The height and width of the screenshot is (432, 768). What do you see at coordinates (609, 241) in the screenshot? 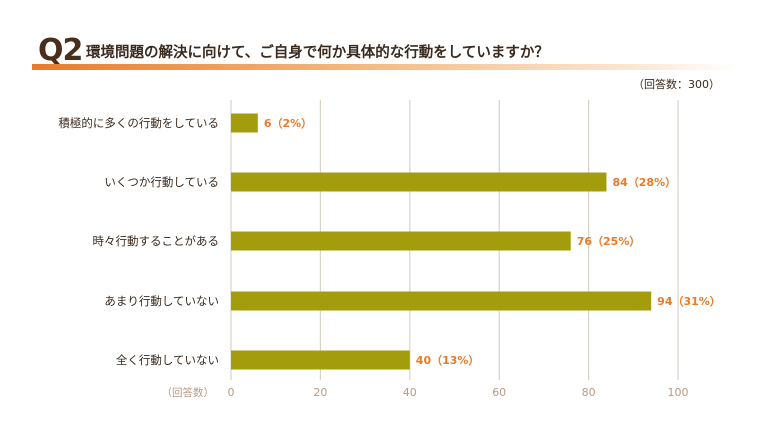
I see `data-label: 76（25%）` at bounding box center [609, 241].